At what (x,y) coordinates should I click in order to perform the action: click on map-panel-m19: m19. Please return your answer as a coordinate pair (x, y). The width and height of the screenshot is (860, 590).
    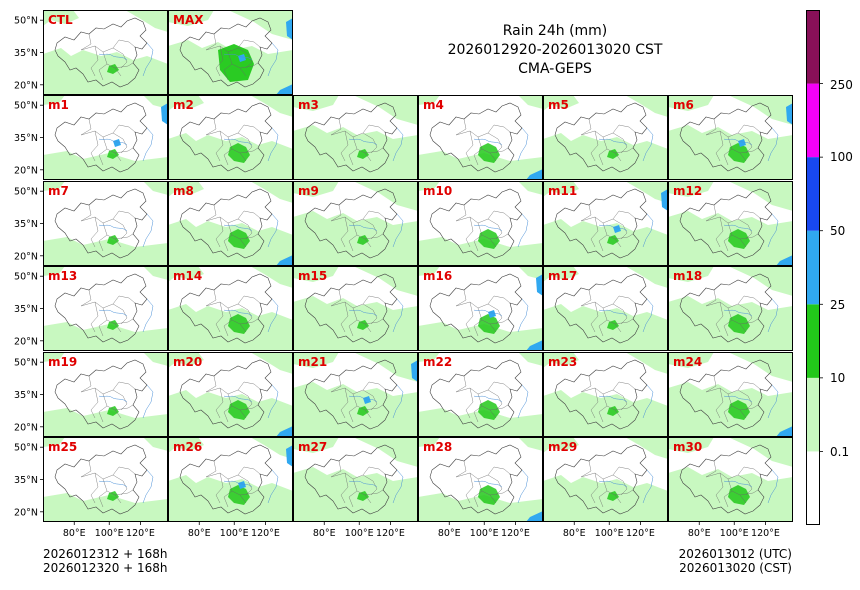
    Looking at the image, I should click on (105, 394).